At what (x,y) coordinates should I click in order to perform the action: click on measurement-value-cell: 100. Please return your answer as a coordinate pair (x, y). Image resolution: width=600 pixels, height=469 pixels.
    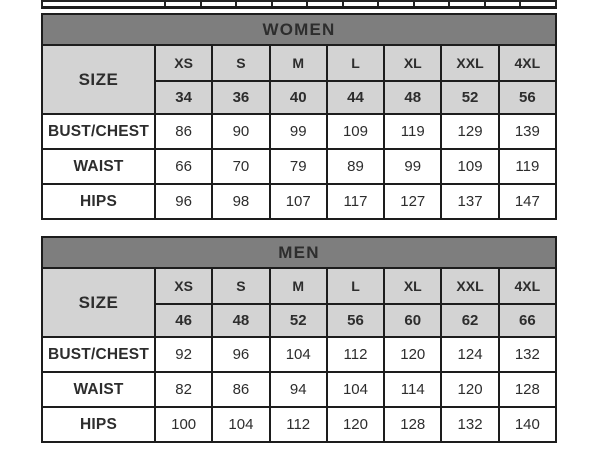
    Looking at the image, I should click on (183, 424).